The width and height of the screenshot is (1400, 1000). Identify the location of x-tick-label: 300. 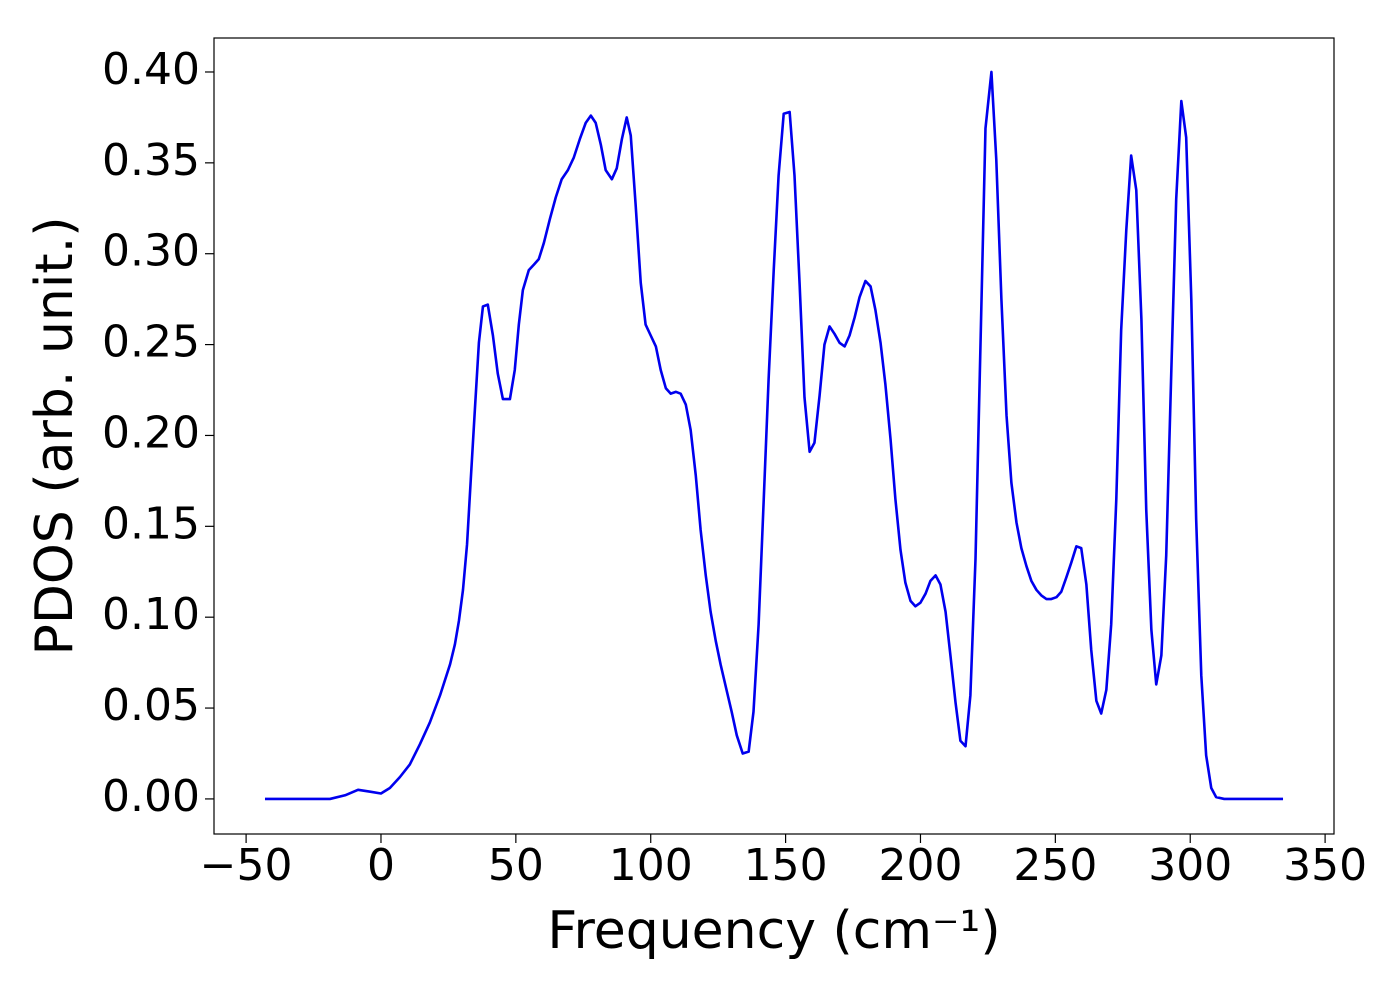
(1190, 865).